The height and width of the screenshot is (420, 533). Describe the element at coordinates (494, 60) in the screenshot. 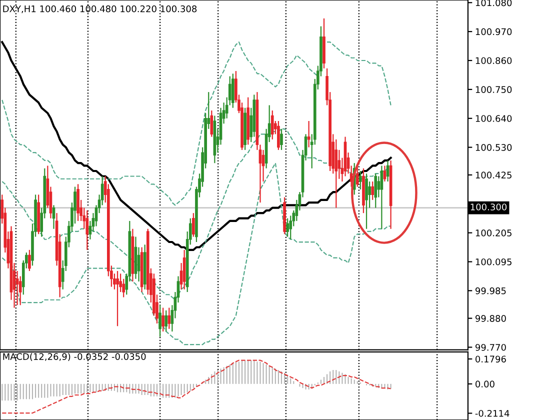

I see `y-tick-label: 100.860` at that location.